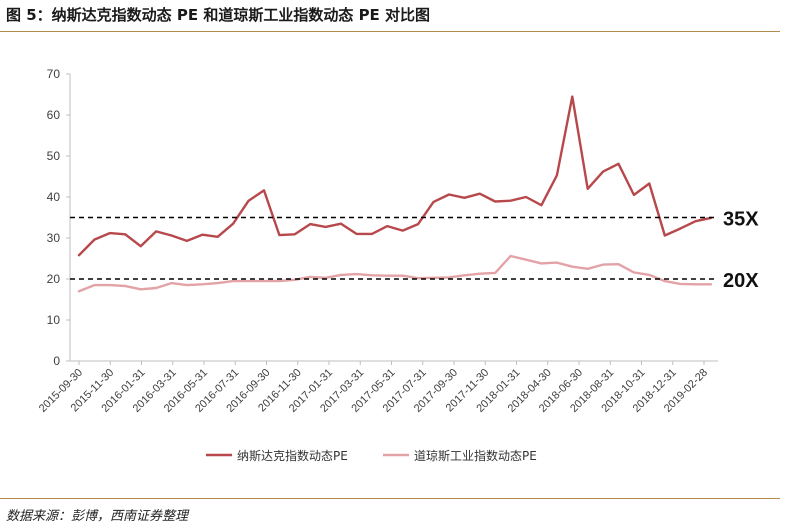 The height and width of the screenshot is (525, 792). Describe the element at coordinates (741, 281) in the screenshot. I see `reference-label-20x: 20X` at that location.